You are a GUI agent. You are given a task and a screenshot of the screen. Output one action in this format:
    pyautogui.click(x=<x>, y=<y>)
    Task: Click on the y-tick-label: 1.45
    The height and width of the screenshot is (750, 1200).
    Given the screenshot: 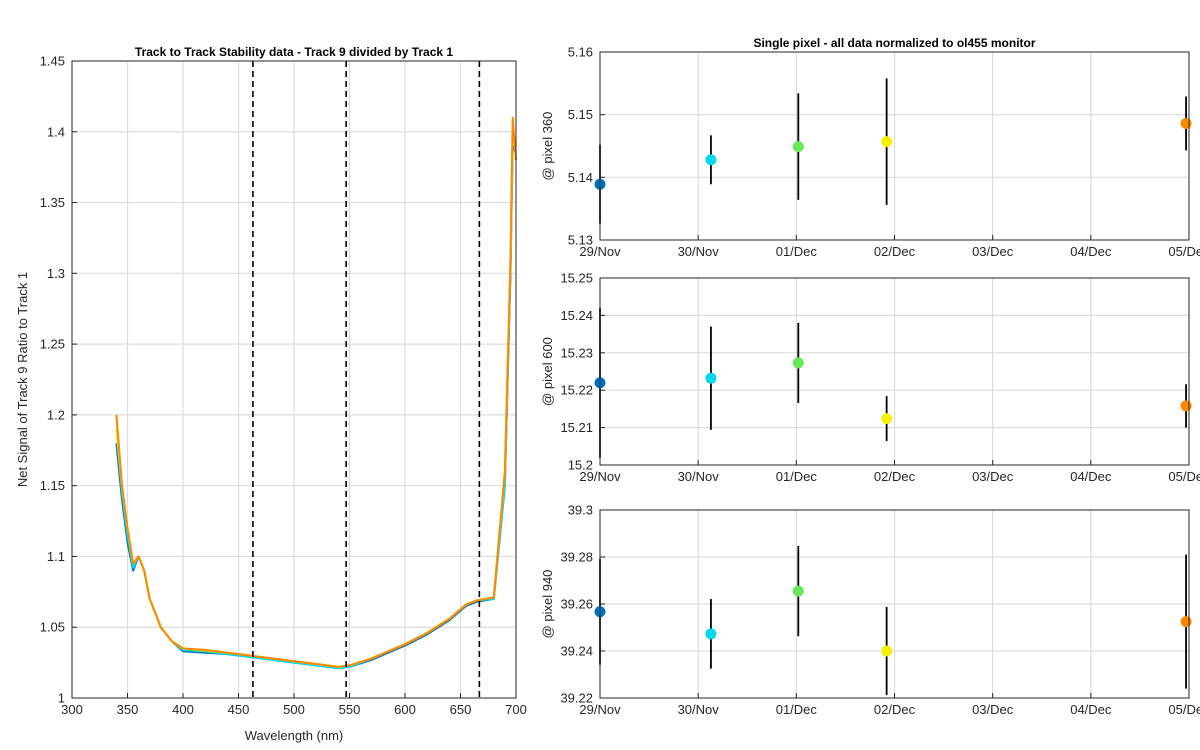 What is the action you would take?
    pyautogui.click(x=52, y=61)
    